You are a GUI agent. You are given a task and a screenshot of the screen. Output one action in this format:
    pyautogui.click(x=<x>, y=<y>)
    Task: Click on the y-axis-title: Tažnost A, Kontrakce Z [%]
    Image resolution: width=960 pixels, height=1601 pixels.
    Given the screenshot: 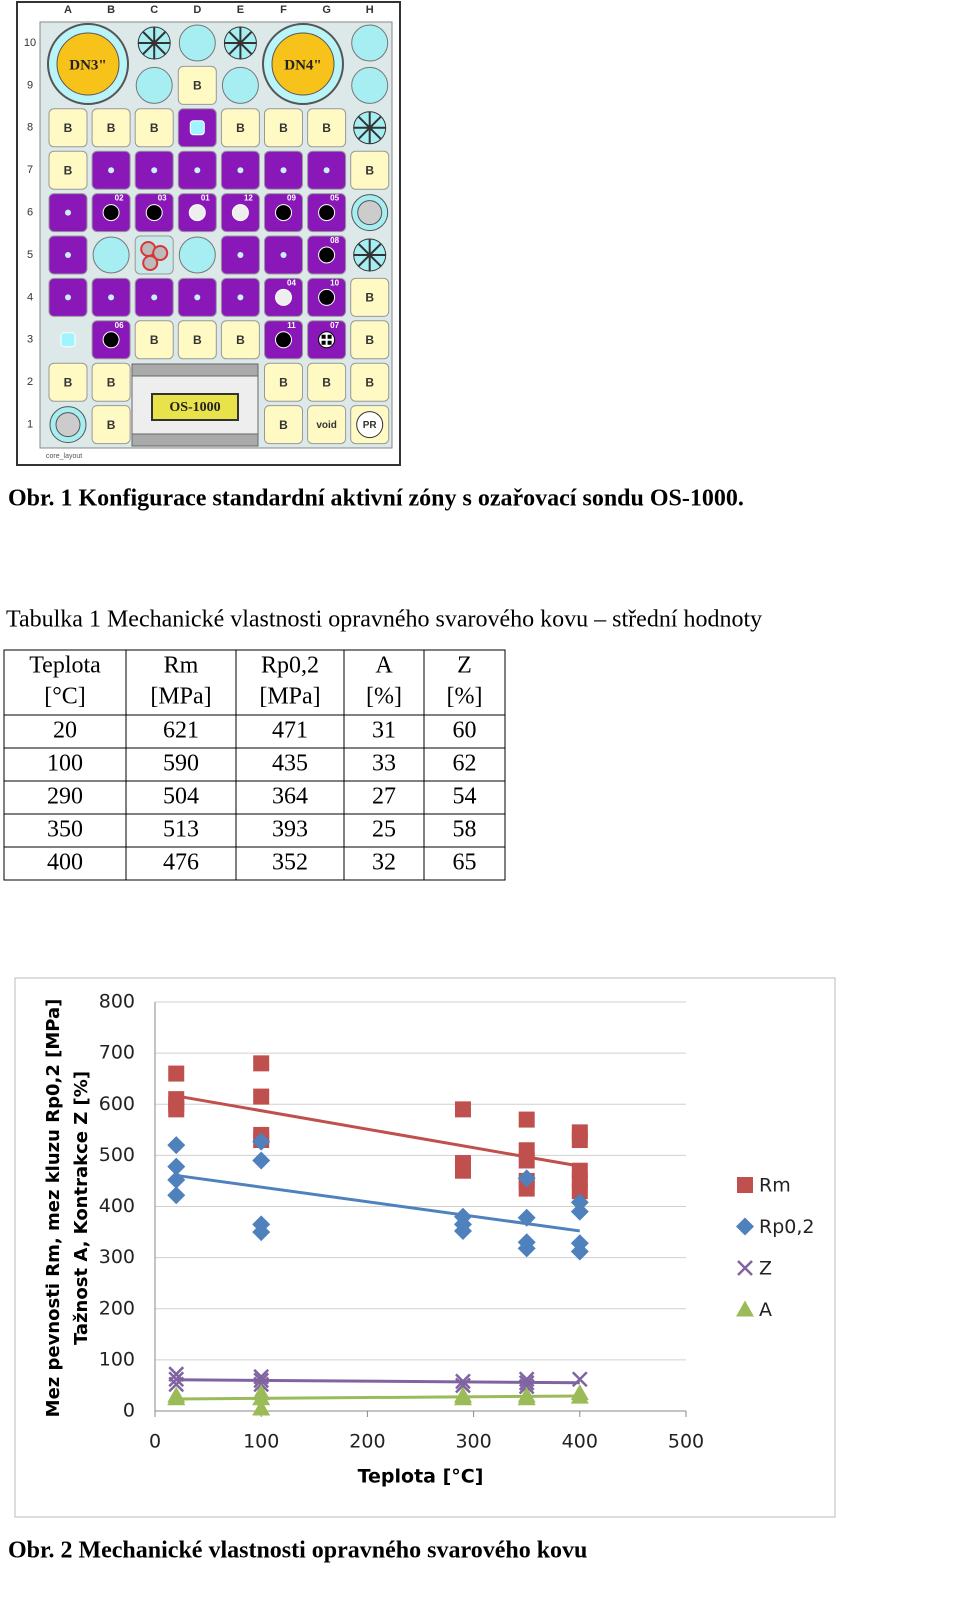 What is the action you would take?
    pyautogui.click(x=81, y=1208)
    